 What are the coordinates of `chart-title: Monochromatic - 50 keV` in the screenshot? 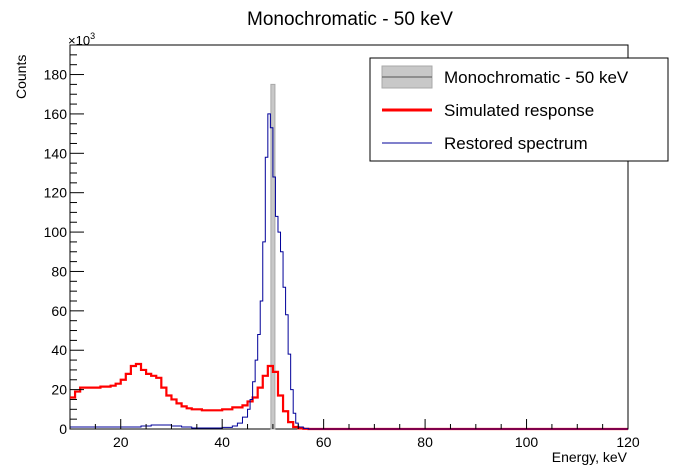 It's located at (350, 19).